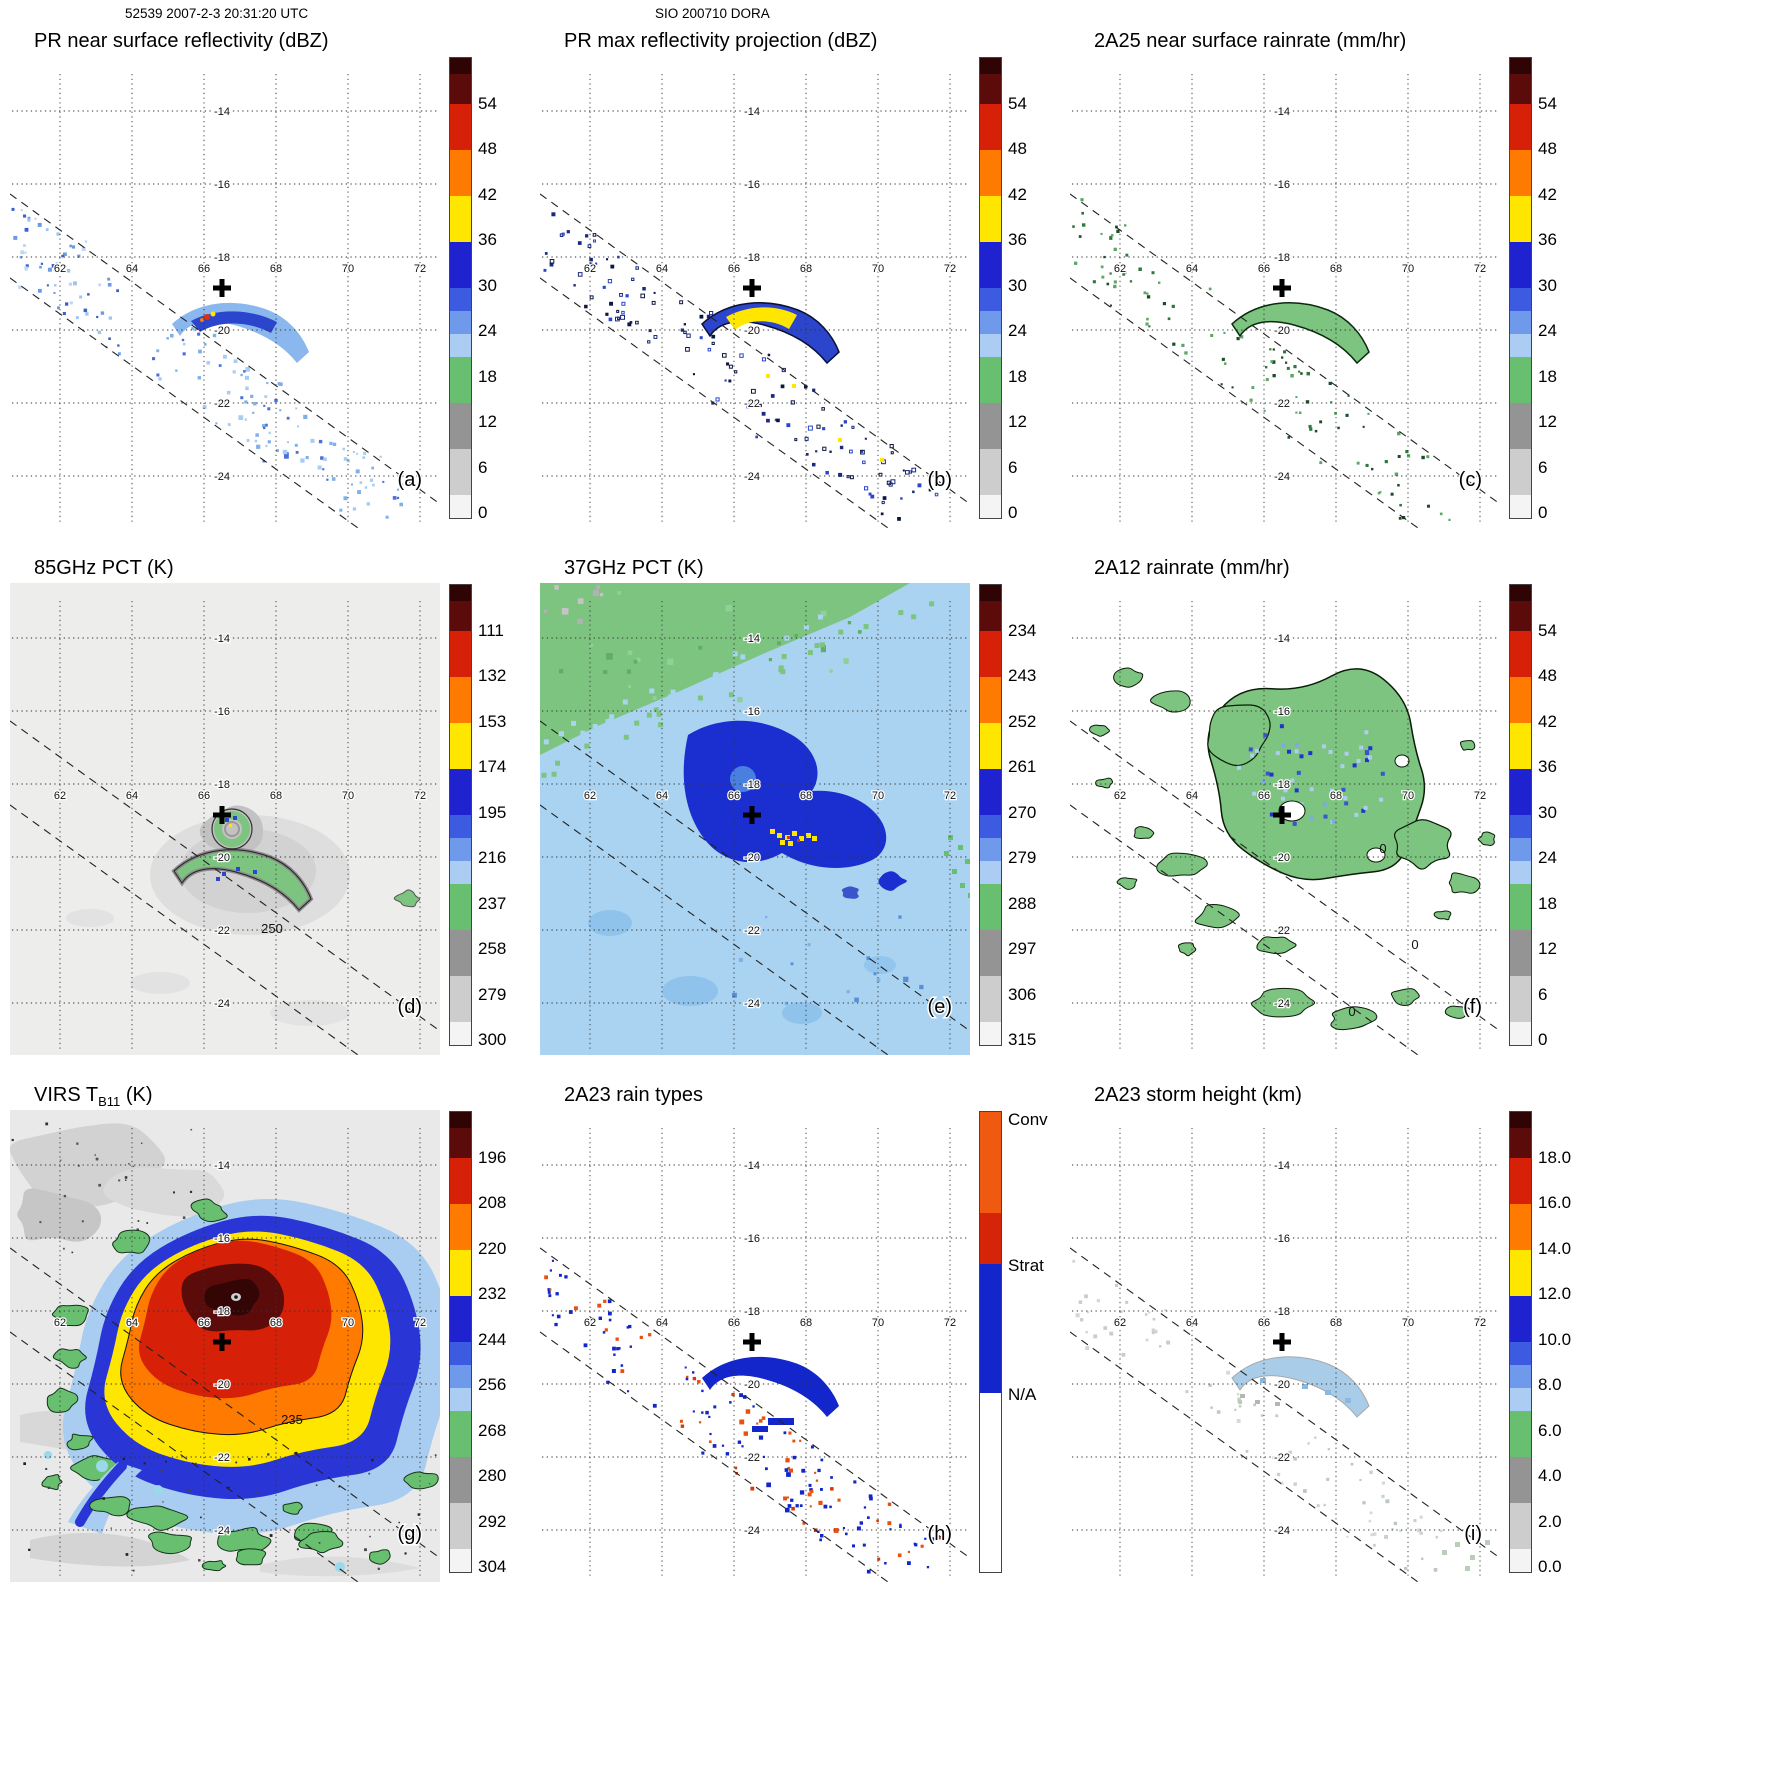 The image size is (1771, 1771). I want to click on colorbar-tick: 30, so click(487, 285).